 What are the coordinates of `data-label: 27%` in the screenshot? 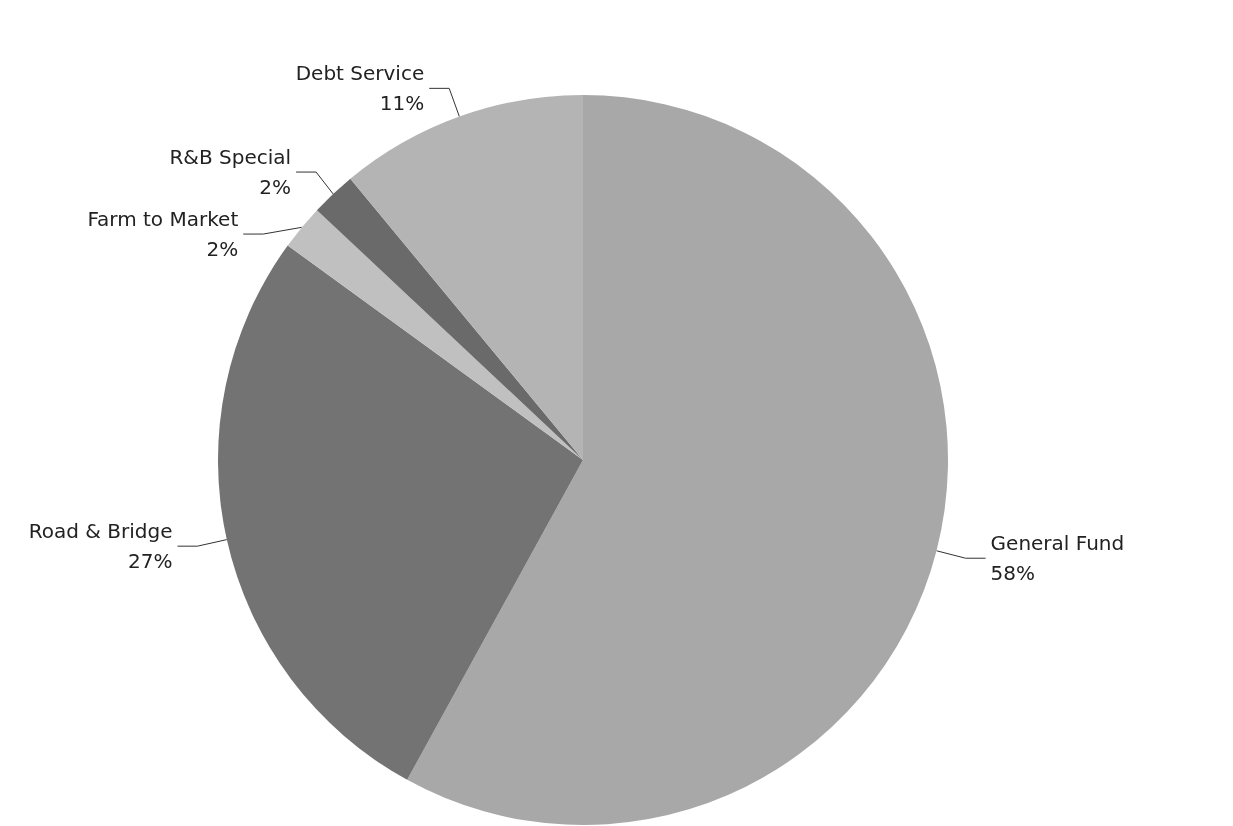 It's located at (150, 561).